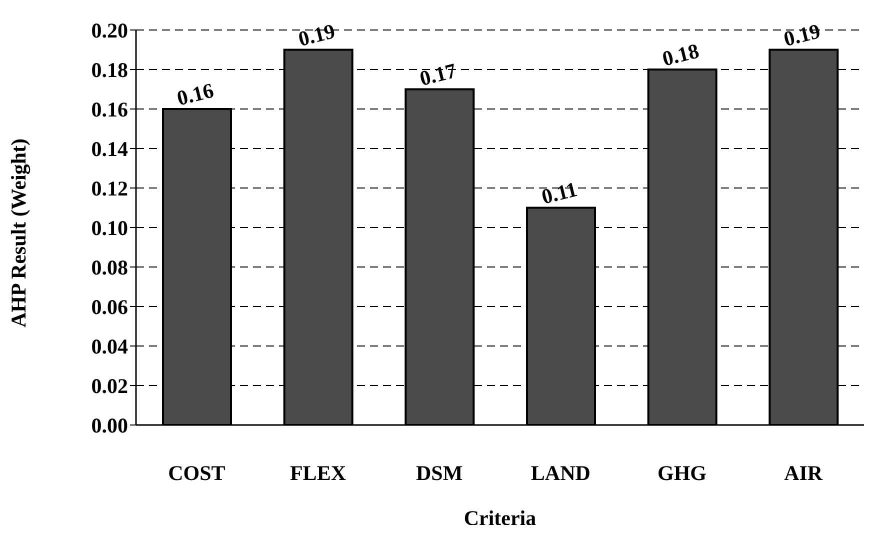  I want to click on y-tick-label: 0.20, so click(109, 30).